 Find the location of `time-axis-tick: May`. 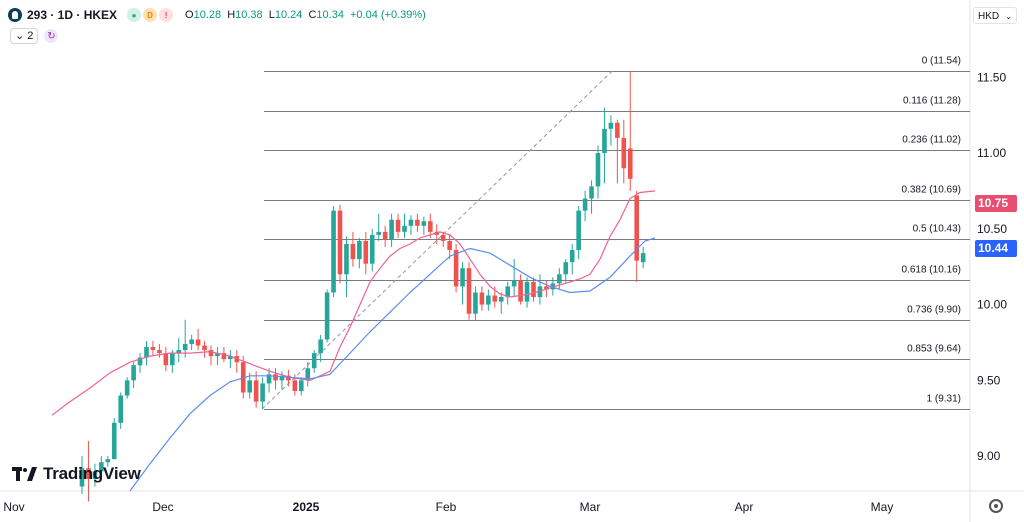

time-axis-tick: May is located at coordinates (882, 507).